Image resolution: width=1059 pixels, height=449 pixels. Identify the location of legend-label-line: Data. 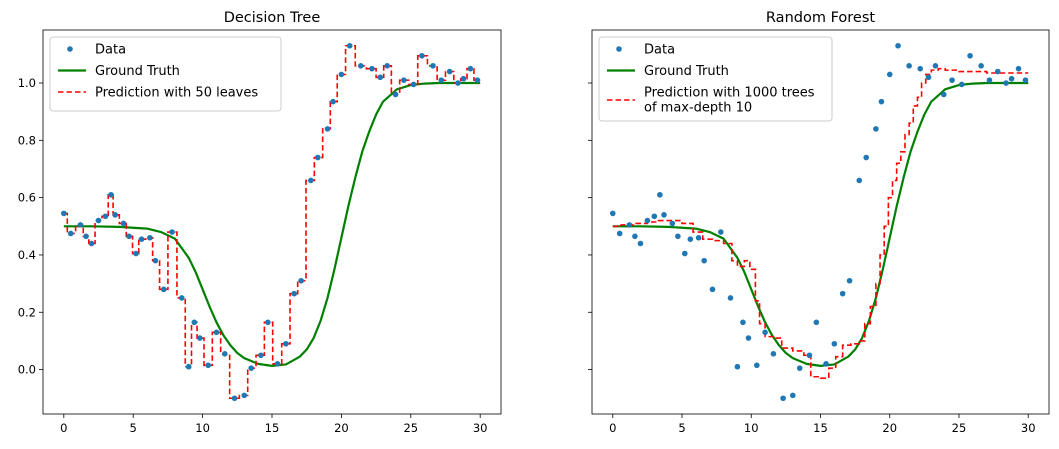
(659, 50).